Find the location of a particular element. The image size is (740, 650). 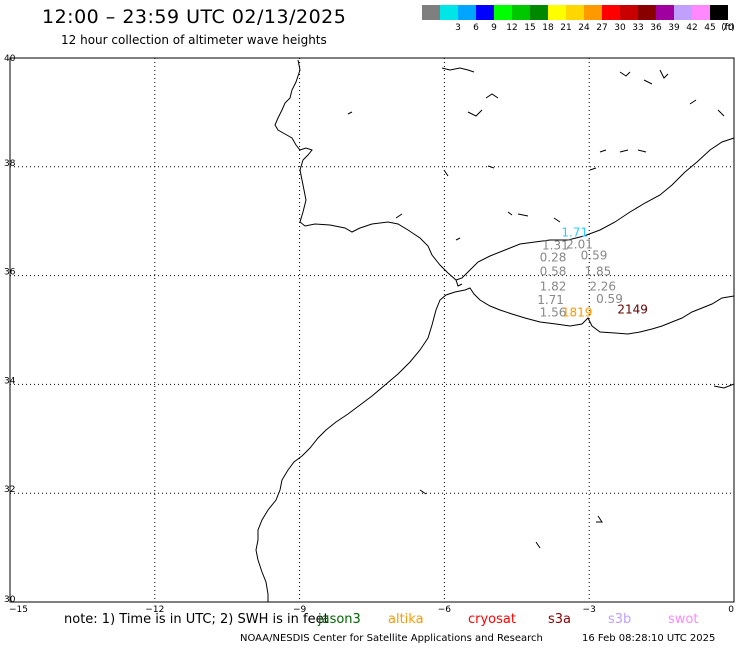

legend-label: 21 is located at coordinates (566, 28).